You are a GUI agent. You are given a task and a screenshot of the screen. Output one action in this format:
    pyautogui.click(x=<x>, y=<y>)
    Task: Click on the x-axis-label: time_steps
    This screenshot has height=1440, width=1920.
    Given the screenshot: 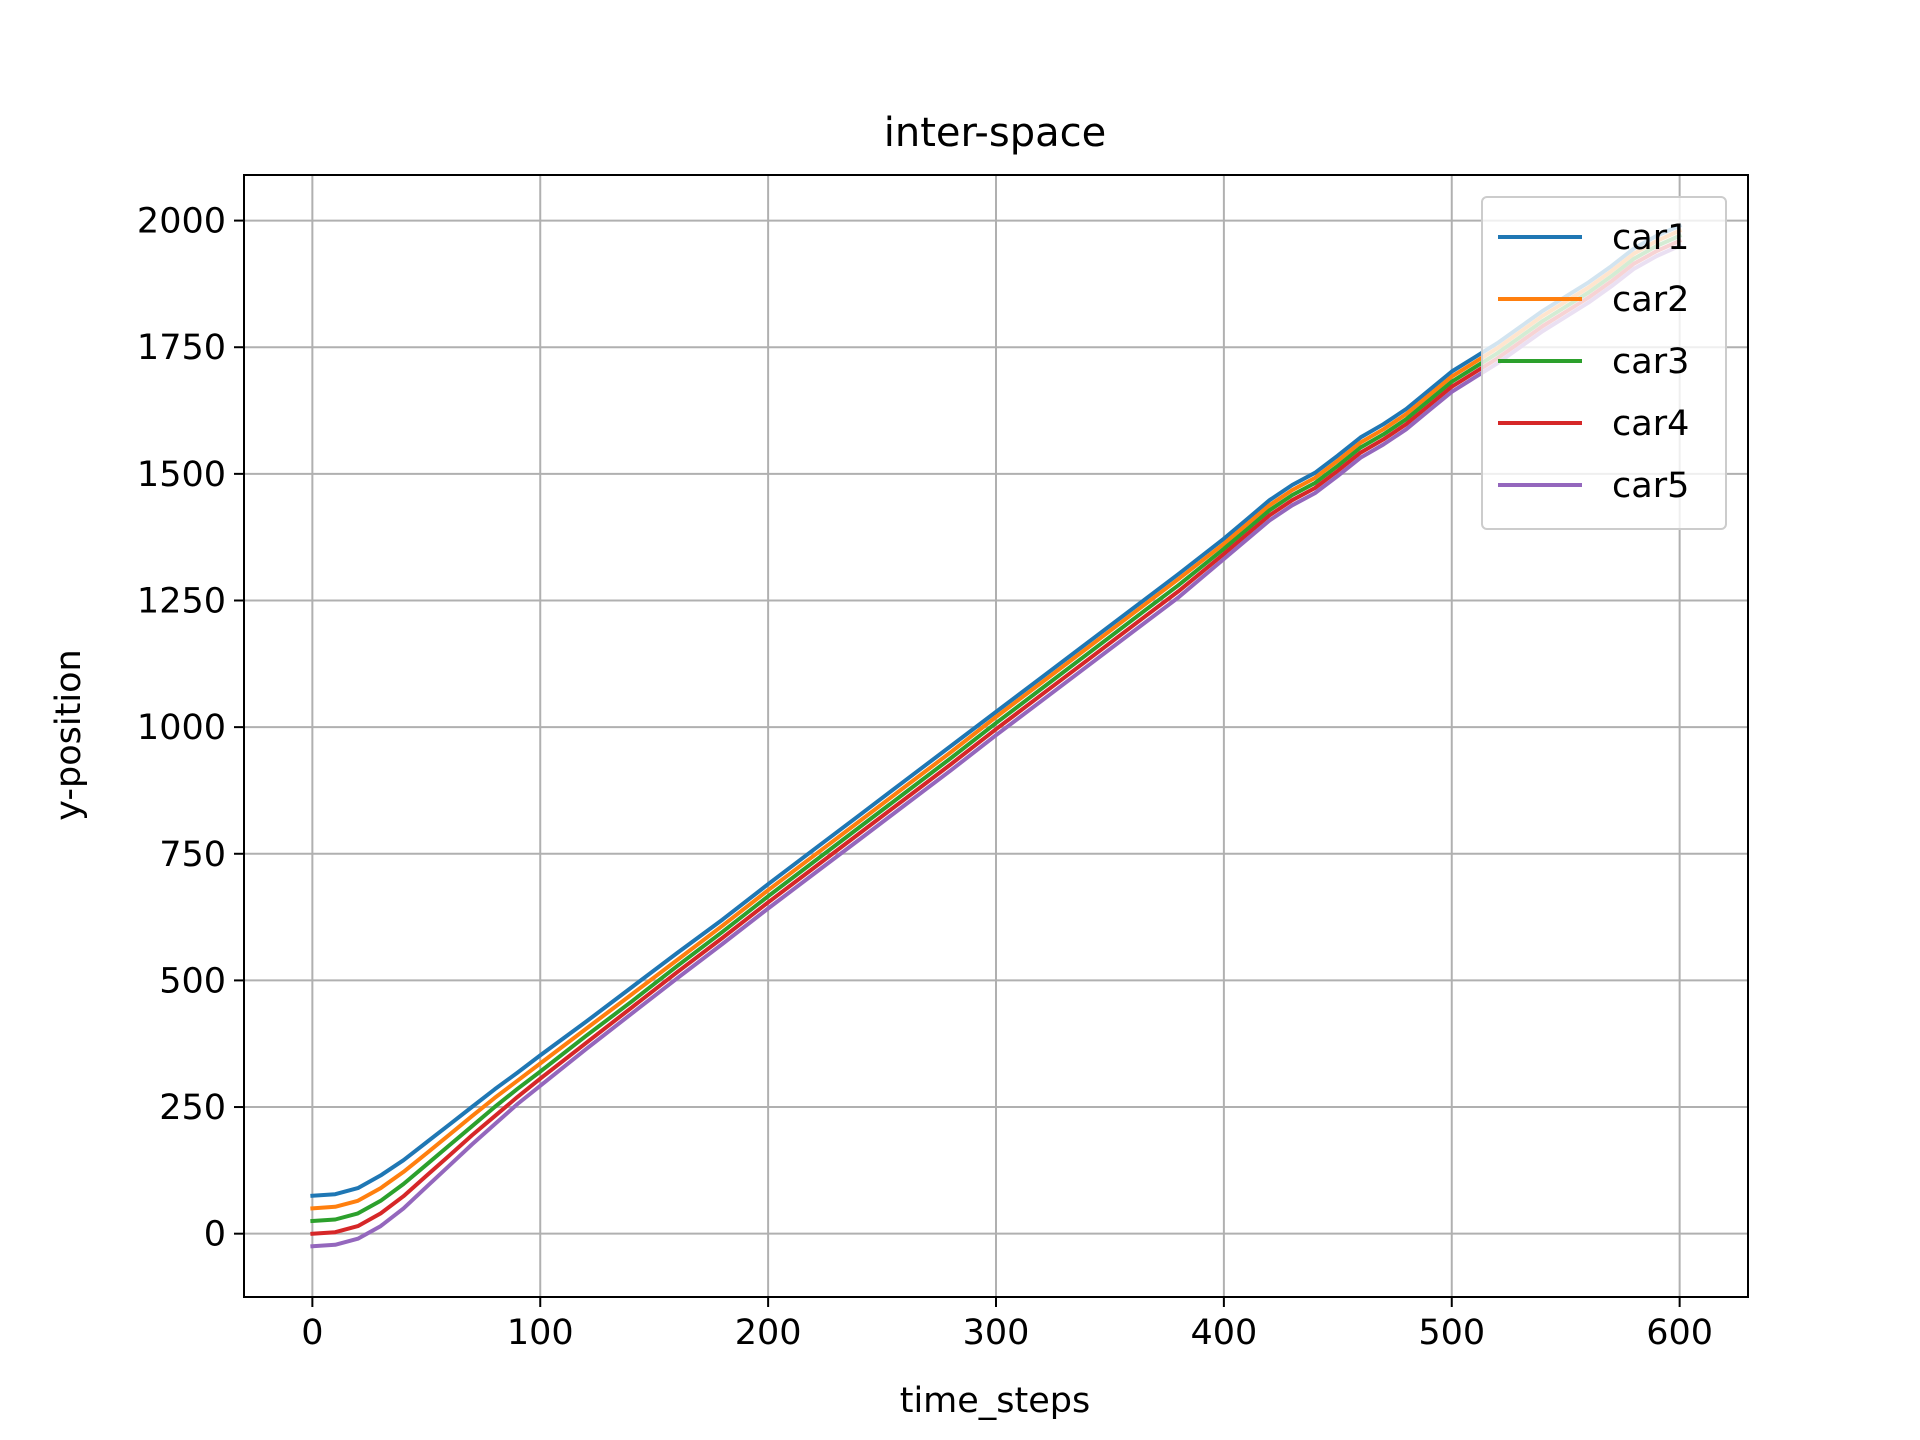 What is the action you would take?
    pyautogui.click(x=995, y=1401)
    